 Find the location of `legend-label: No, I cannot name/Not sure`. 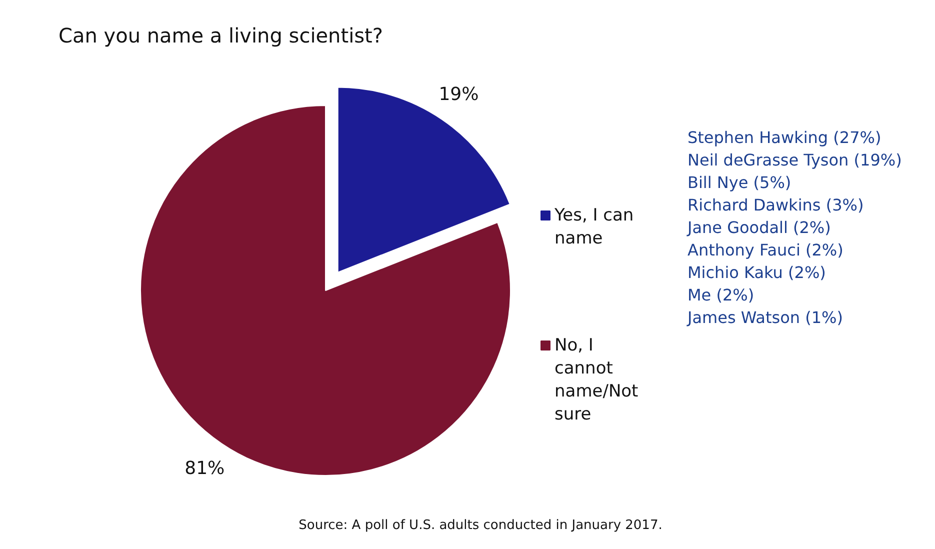

legend-label: No, I cannot name/Not sure is located at coordinates (596, 380).